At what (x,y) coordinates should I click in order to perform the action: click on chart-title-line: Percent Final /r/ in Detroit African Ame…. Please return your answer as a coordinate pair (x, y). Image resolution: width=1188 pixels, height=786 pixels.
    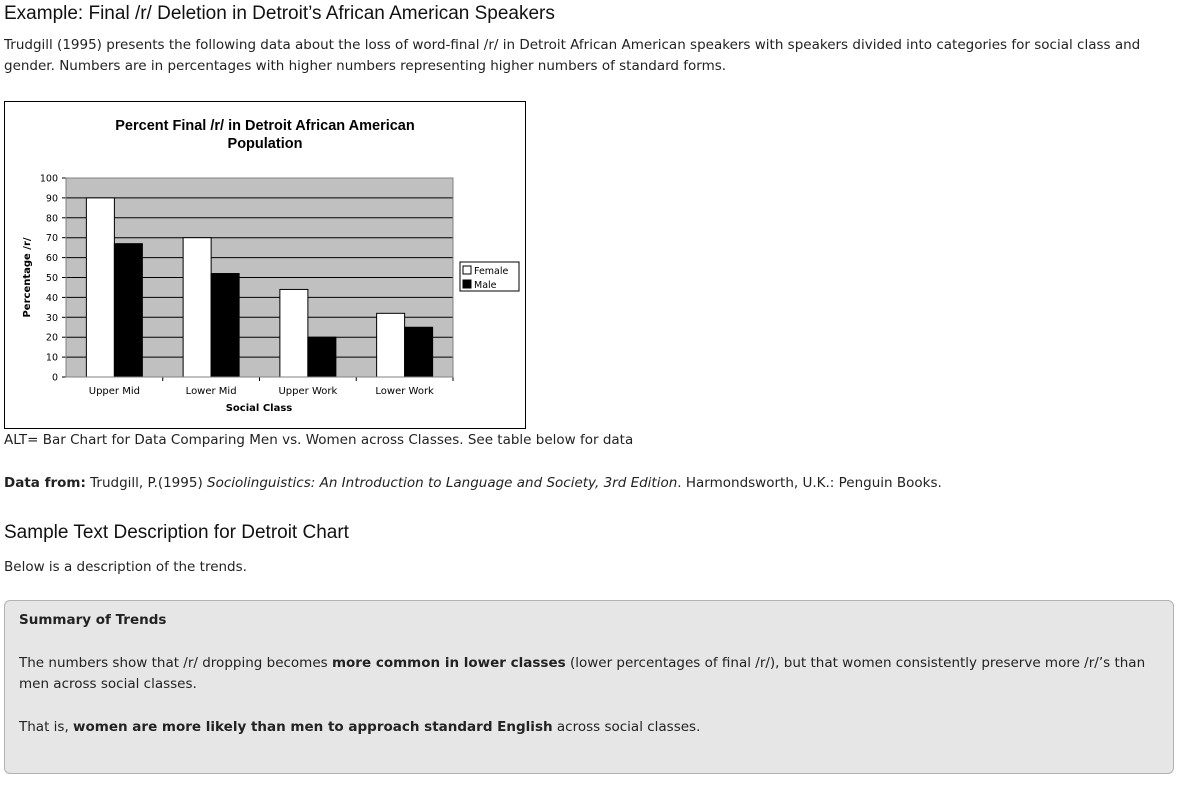
    Looking at the image, I should click on (264, 126).